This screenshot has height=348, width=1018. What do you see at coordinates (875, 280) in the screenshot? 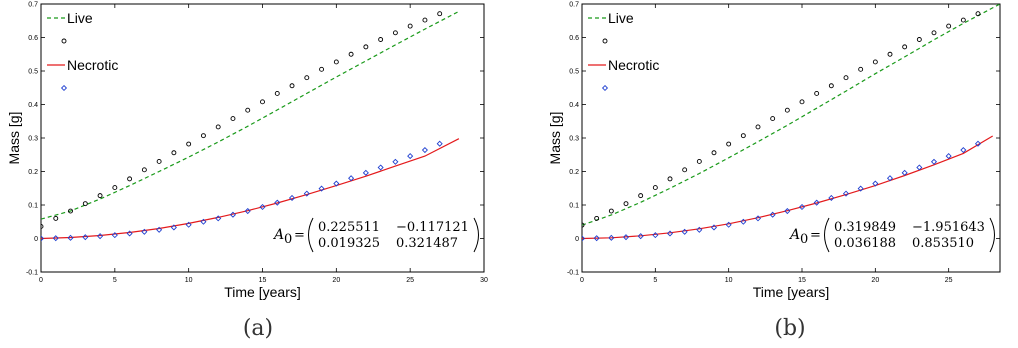
I see `x-tick-label: 20` at bounding box center [875, 280].